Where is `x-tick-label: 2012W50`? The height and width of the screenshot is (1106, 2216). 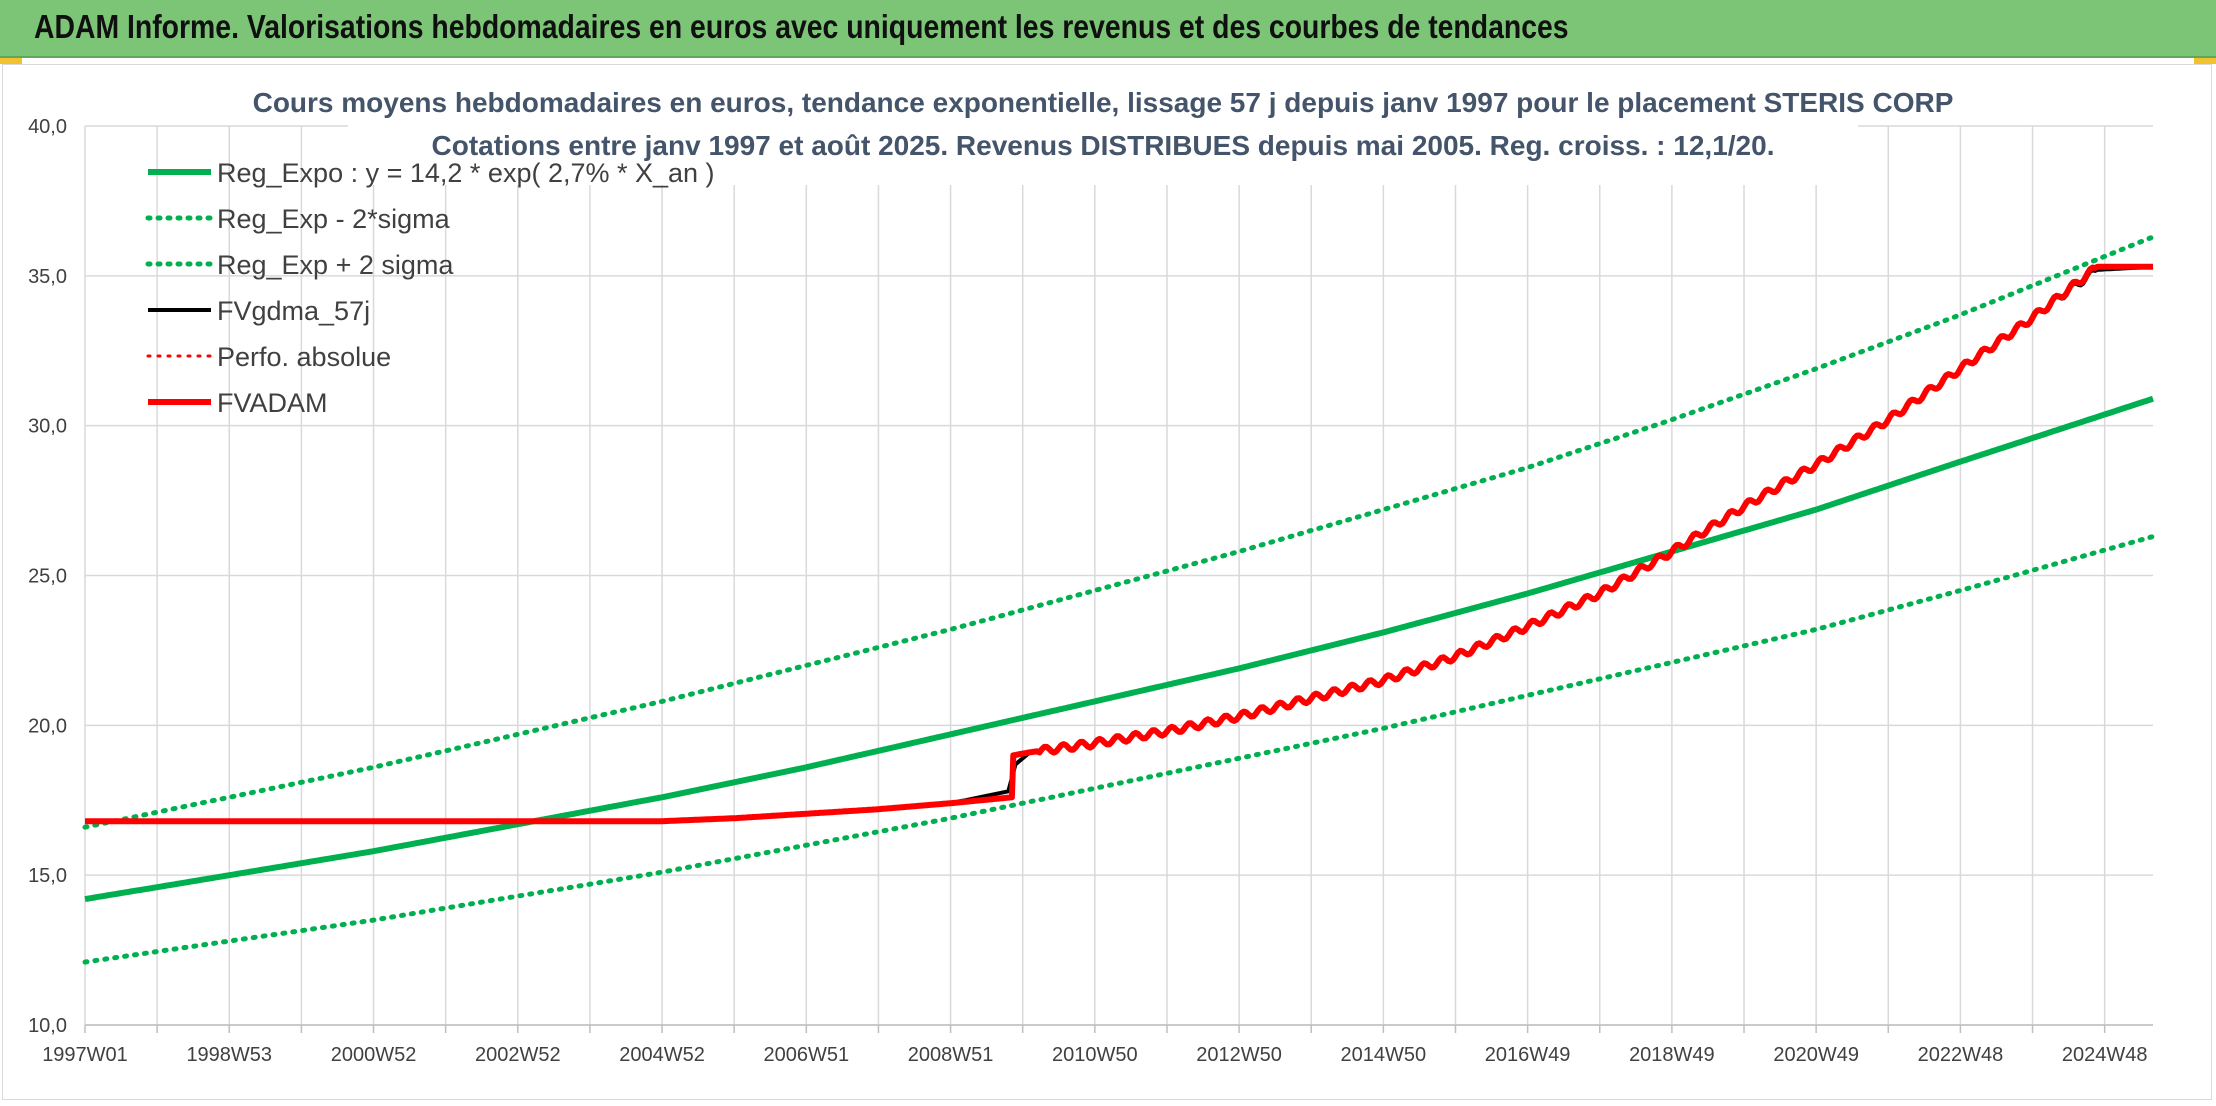
x-tick-label: 2012W50 is located at coordinates (1239, 1055).